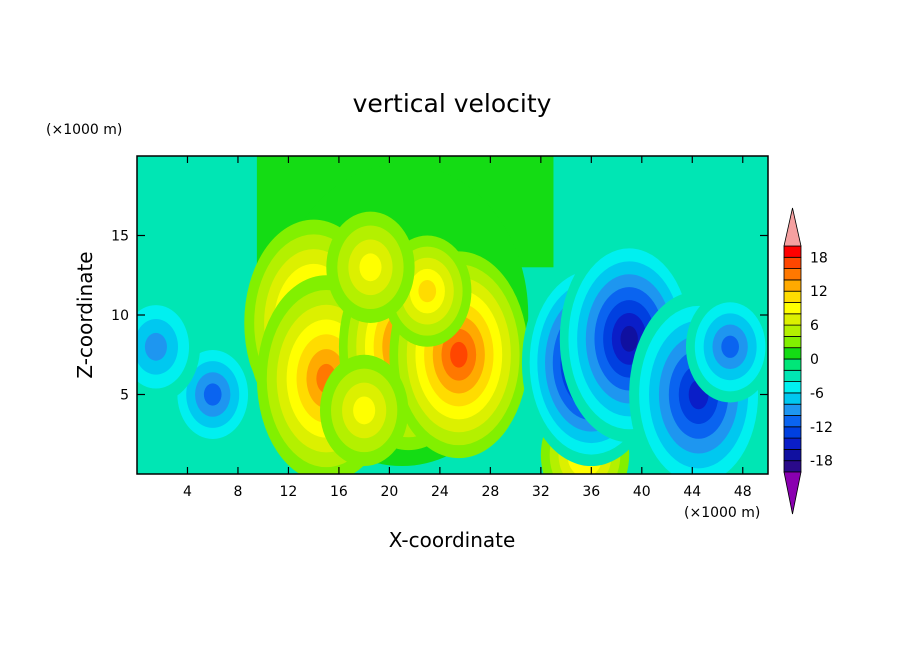 The image size is (904, 654). I want to click on chart-title: vertical velocity, so click(452, 103).